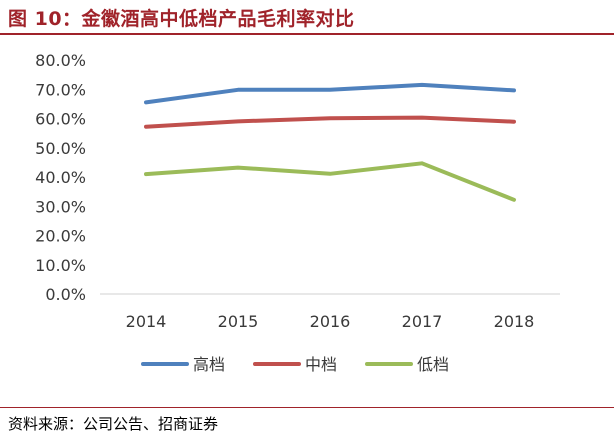 The height and width of the screenshot is (439, 614). Describe the element at coordinates (146, 321) in the screenshot. I see `x-tick-label: 2014` at that location.